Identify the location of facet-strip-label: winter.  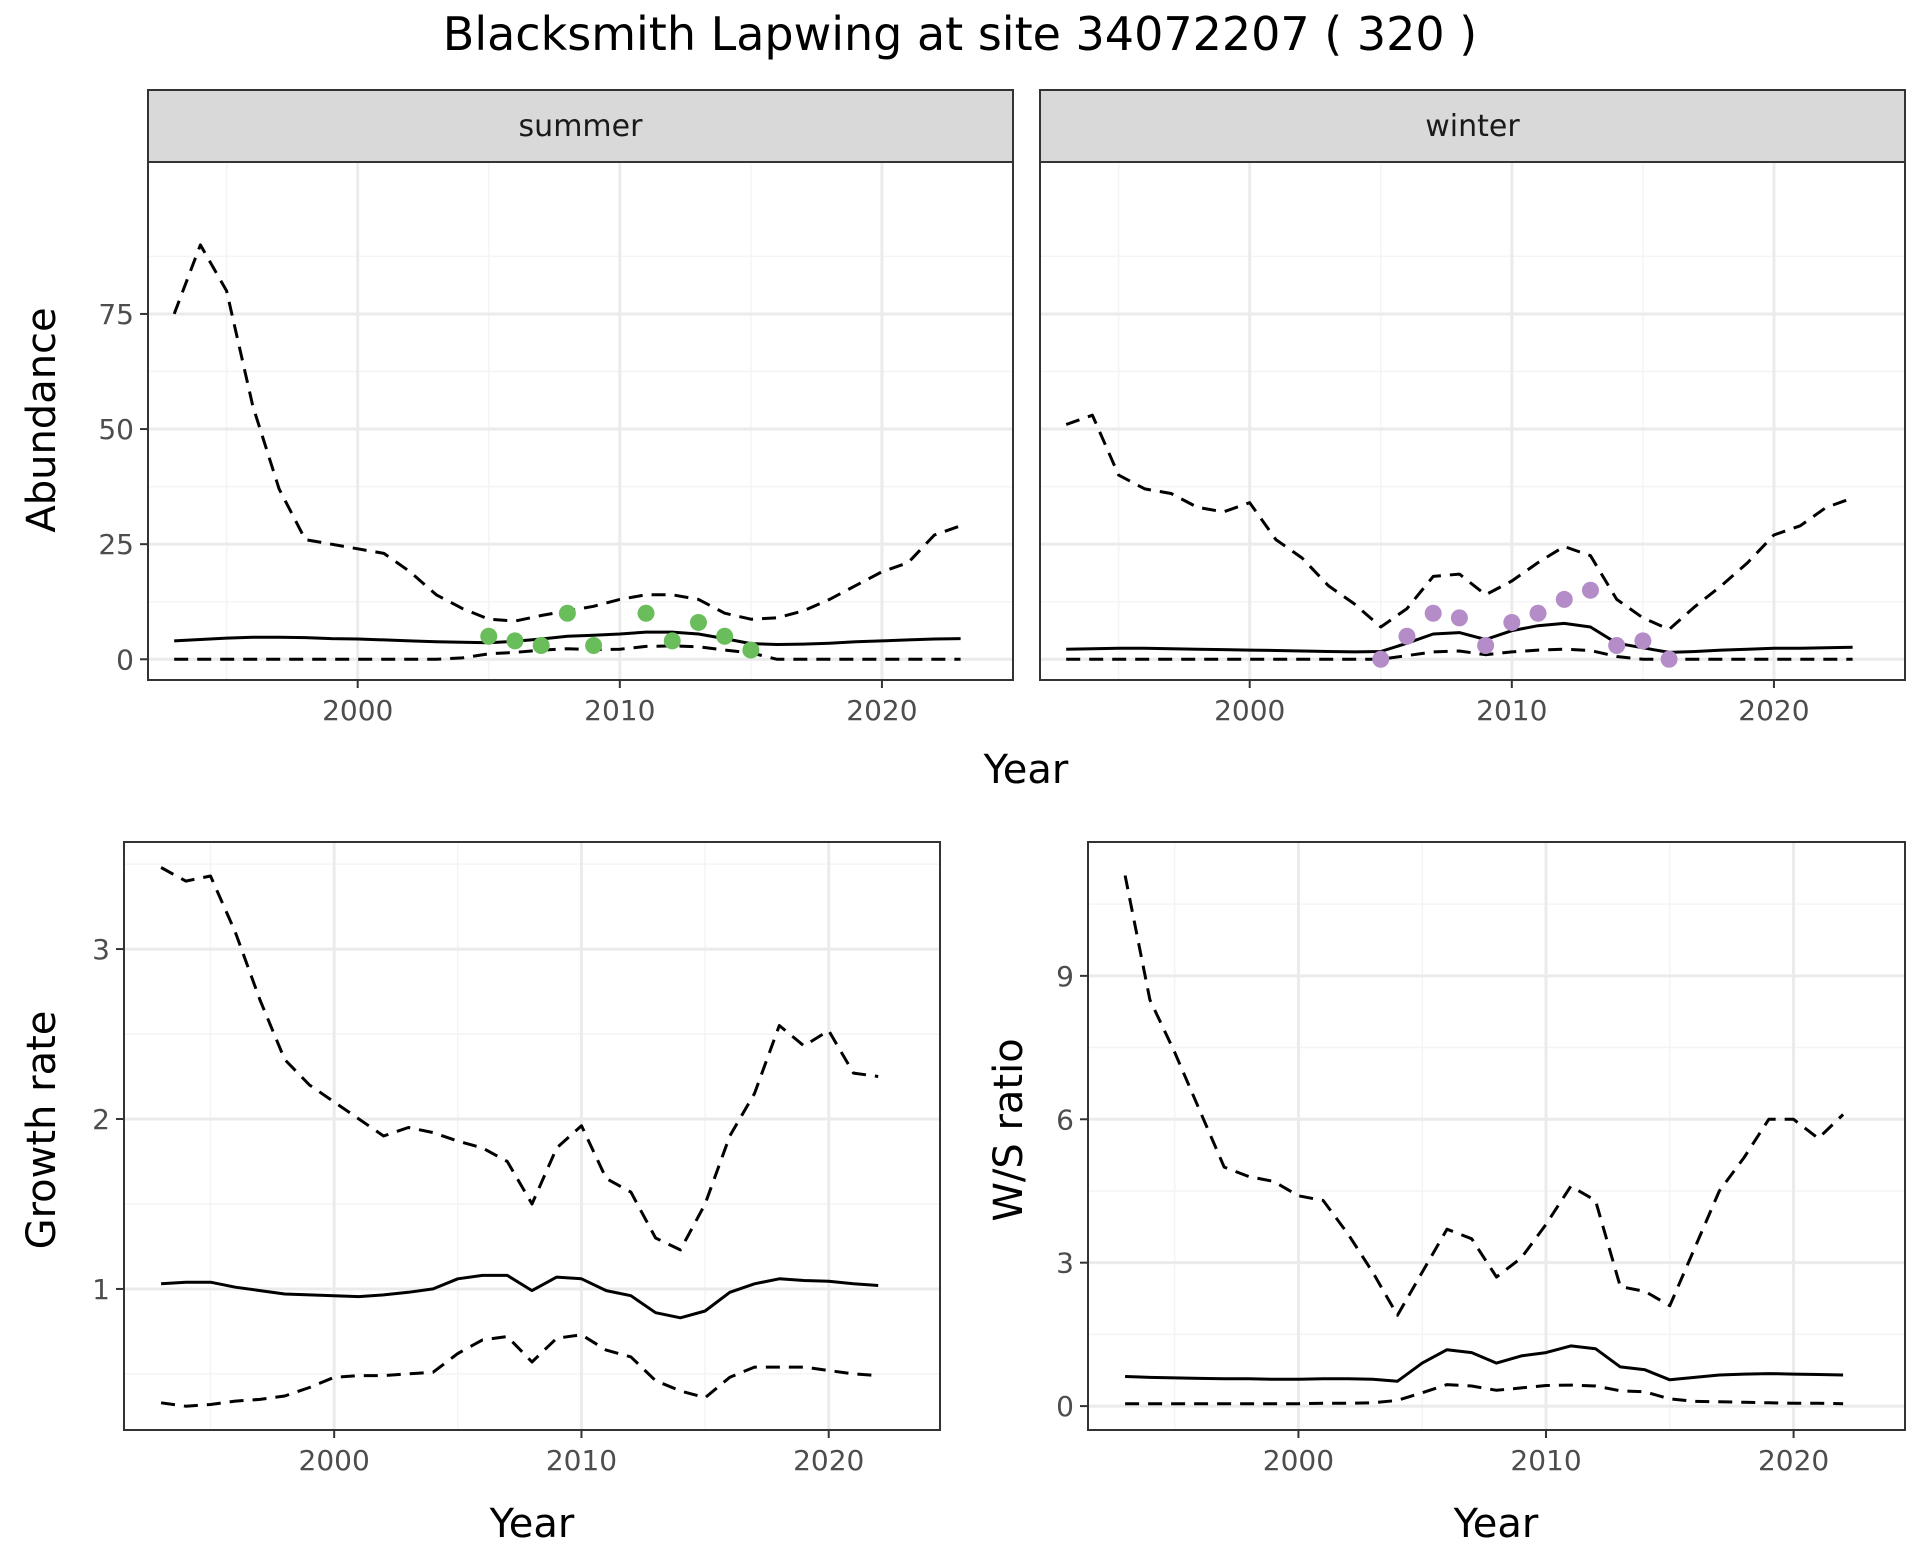
(1472, 126).